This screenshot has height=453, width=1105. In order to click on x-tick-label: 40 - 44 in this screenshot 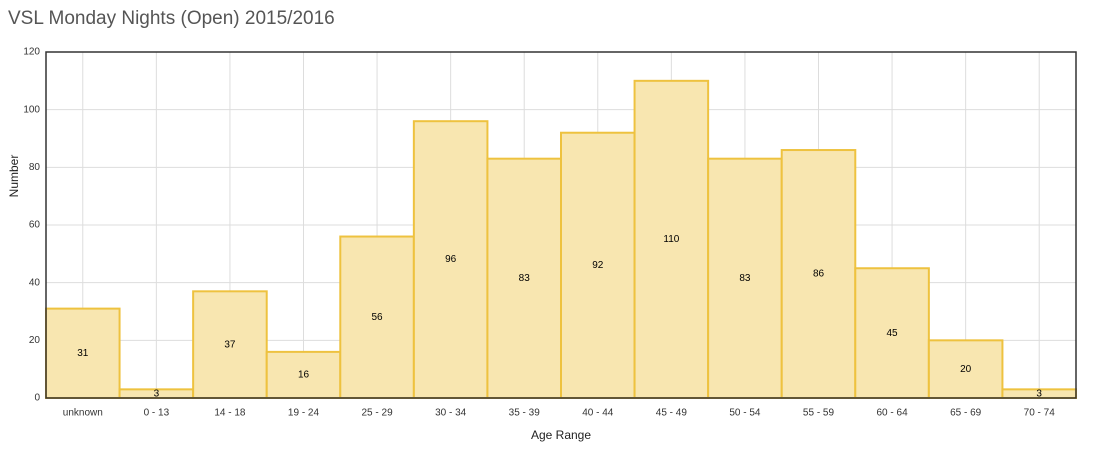, I will do `click(598, 413)`.